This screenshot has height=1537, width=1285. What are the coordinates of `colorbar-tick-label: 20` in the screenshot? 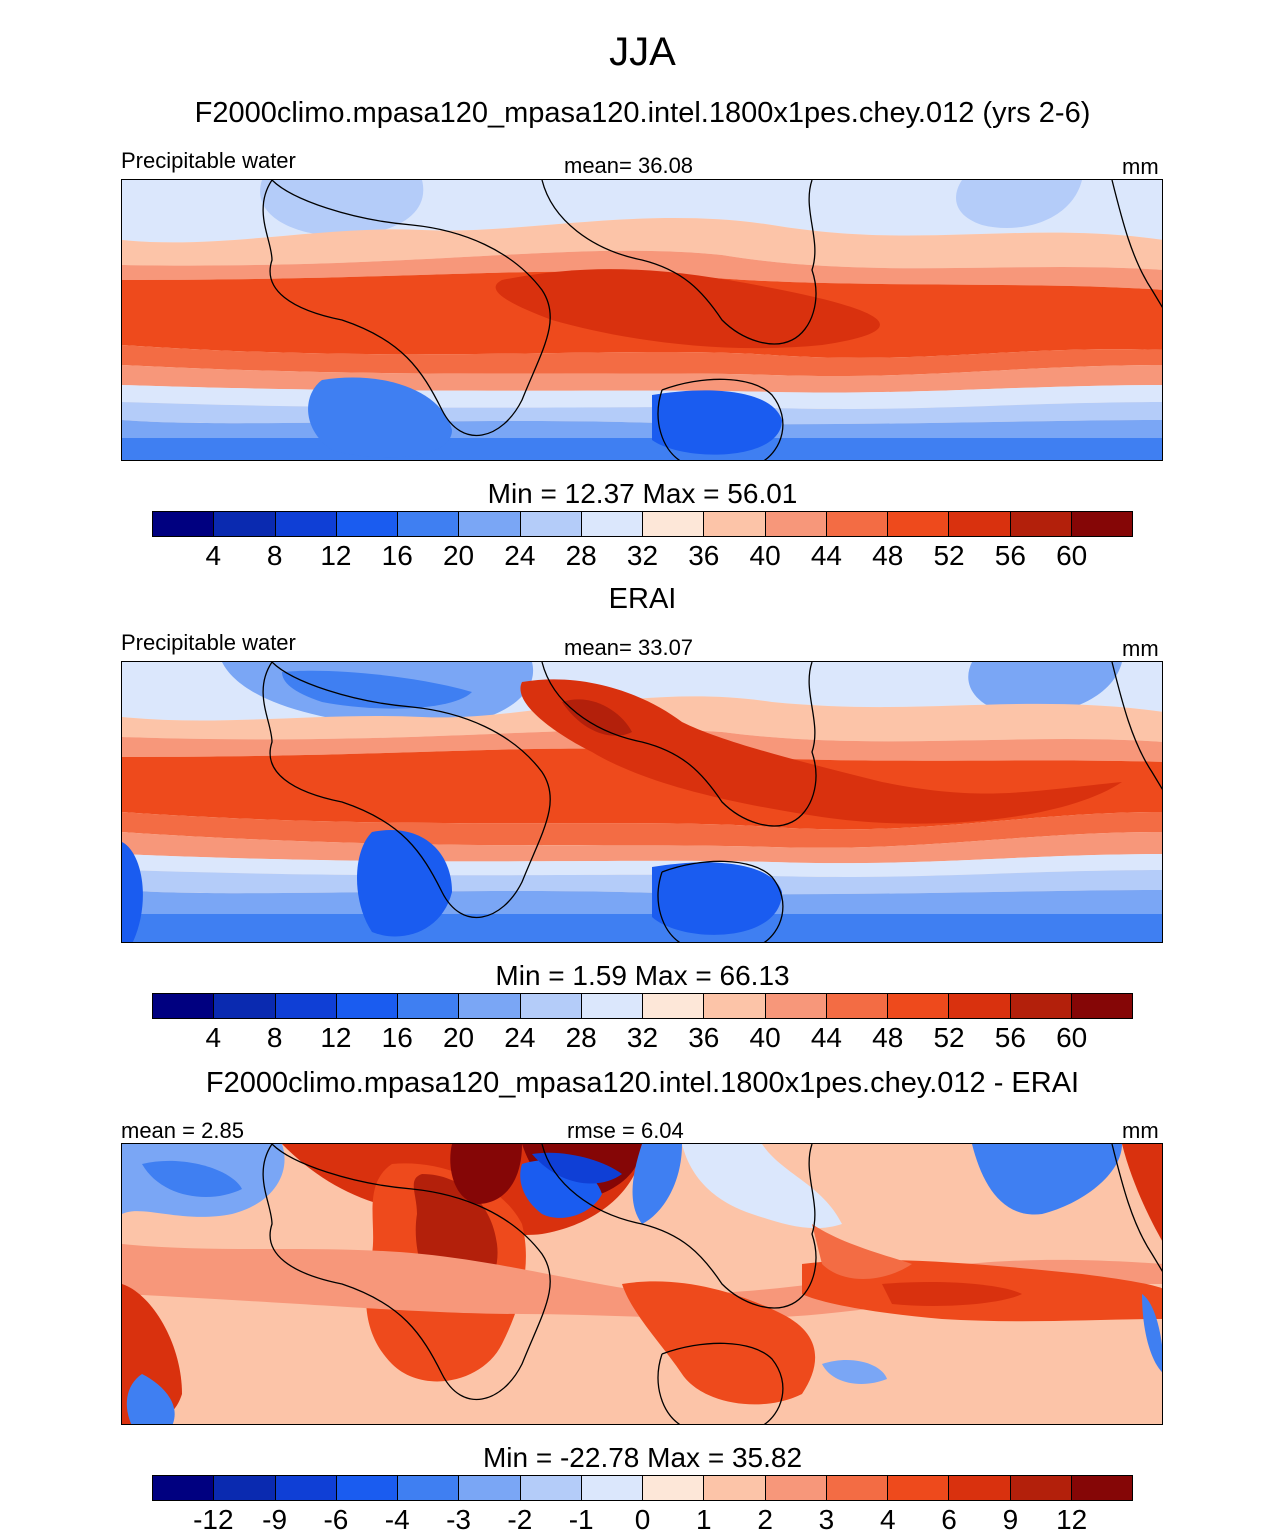 It's located at (458, 1037).